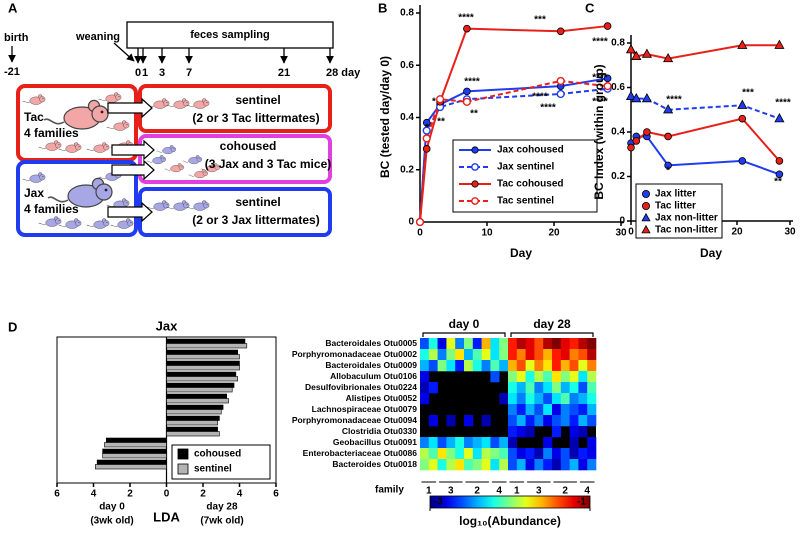  I want to click on legend-box, so click(679, 211).